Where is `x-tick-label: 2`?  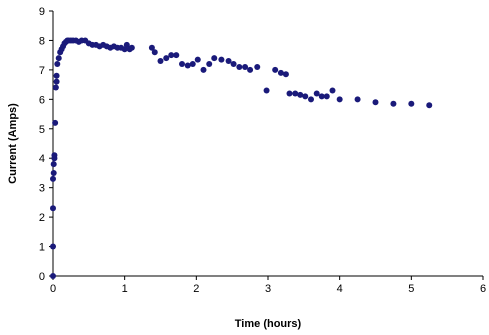
x-tick-label: 2 is located at coordinates (196, 289).